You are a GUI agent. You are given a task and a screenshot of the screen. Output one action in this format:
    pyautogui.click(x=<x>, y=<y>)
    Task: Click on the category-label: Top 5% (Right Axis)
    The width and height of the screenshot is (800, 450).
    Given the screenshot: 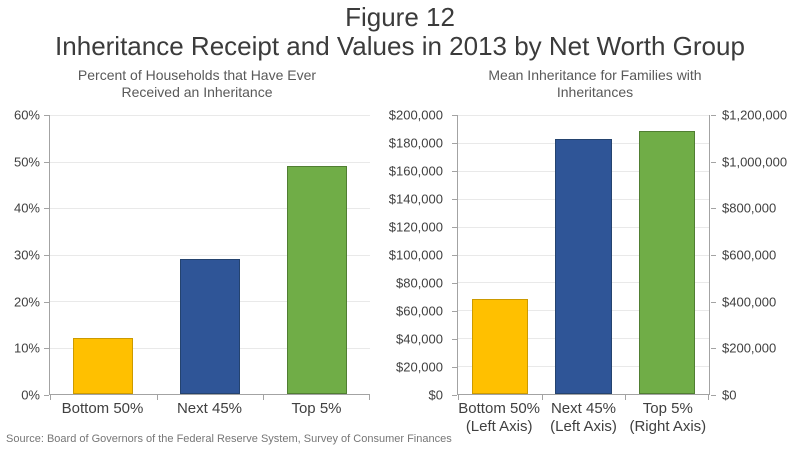 What is the action you would take?
    pyautogui.click(x=668, y=418)
    